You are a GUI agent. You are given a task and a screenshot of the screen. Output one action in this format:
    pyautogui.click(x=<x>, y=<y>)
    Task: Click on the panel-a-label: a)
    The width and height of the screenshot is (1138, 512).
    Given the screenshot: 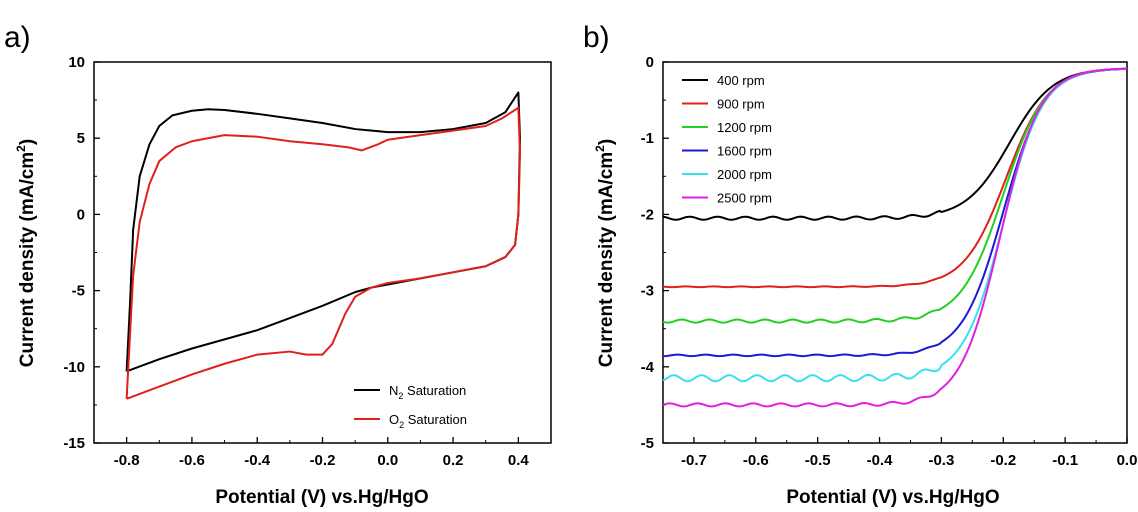 What is the action you would take?
    pyautogui.click(x=17, y=37)
    